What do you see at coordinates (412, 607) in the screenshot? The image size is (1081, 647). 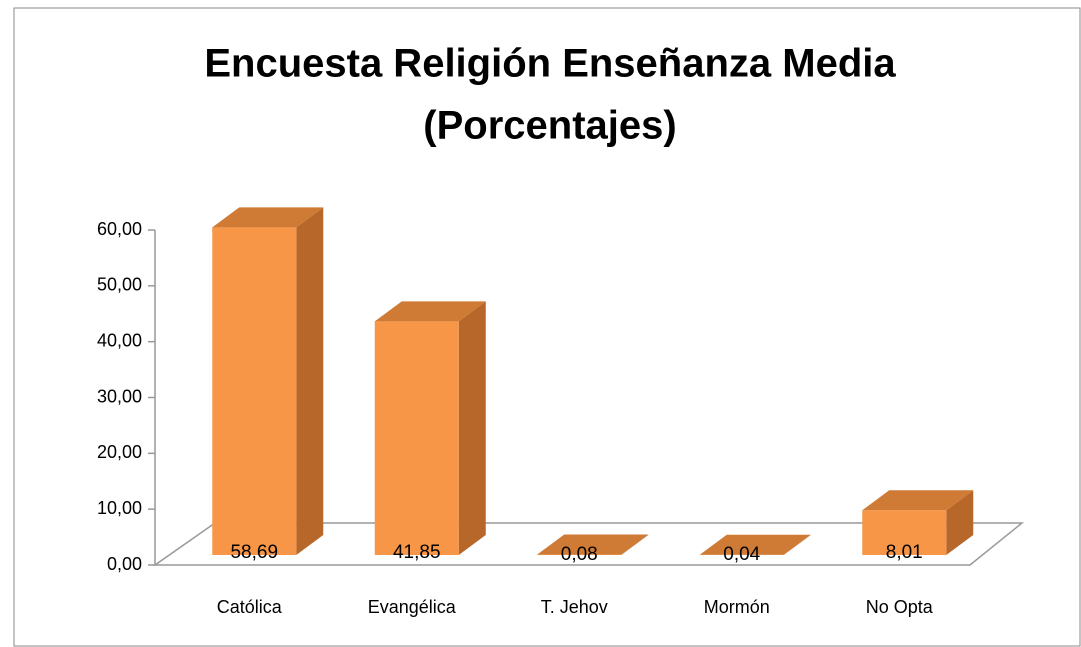 I see `x-tick-label: Evangélica` at bounding box center [412, 607].